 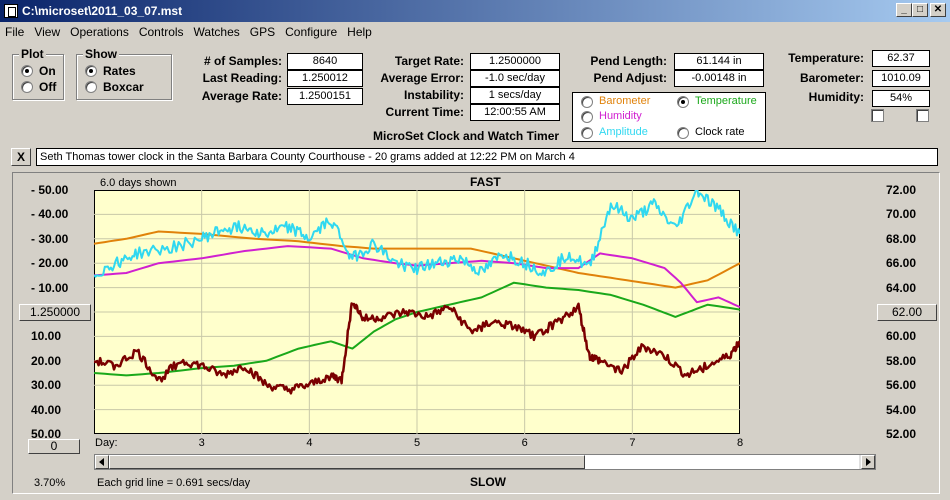 I want to click on current-time-value: 12:00:55 AM, so click(x=515, y=112).